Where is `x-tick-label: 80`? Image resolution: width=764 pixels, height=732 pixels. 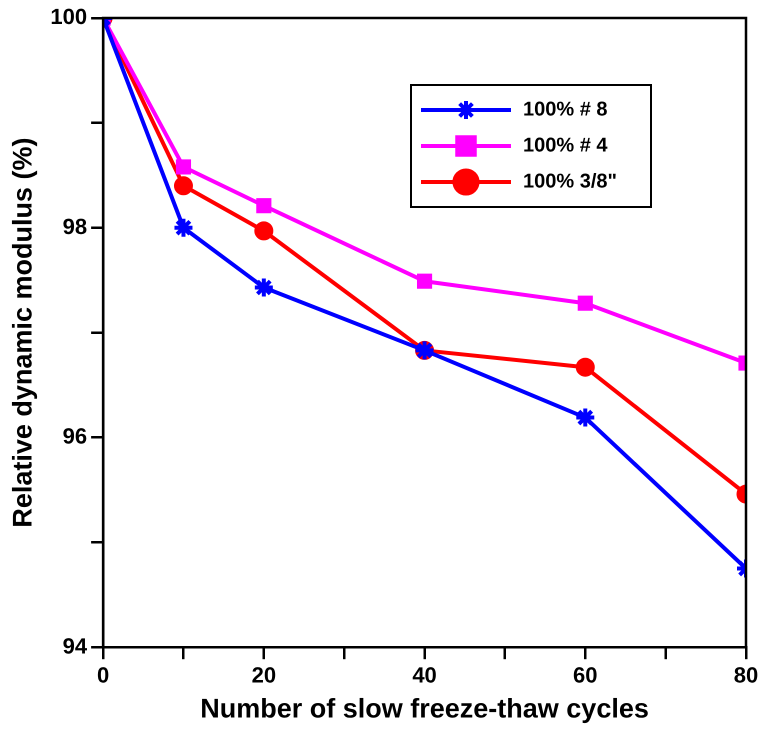 x-tick-label: 80 is located at coordinates (746, 675).